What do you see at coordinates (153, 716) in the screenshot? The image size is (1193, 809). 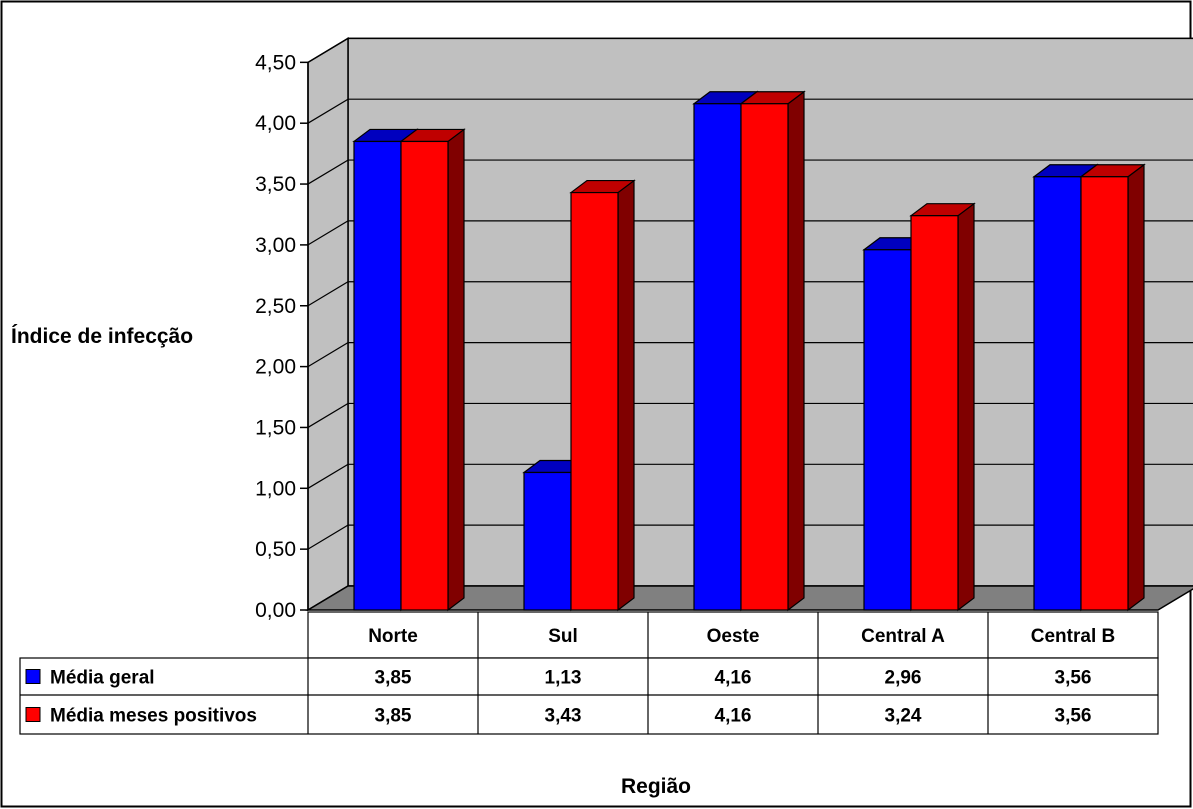 I see `series-name: Média meses positivos` at bounding box center [153, 716].